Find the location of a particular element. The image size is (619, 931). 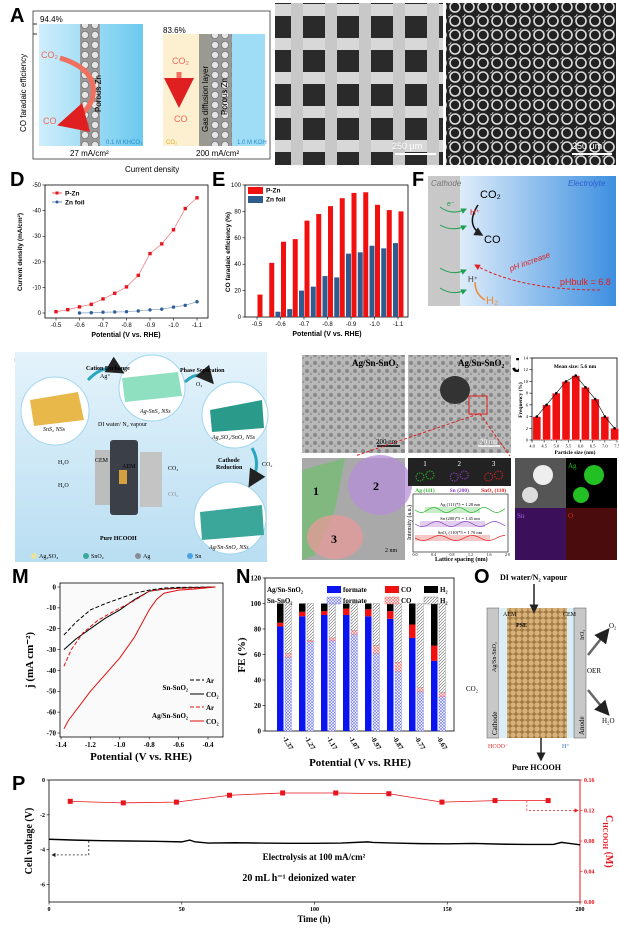

y-axis-title: Frequency (%) is located at coordinates (520, 400).